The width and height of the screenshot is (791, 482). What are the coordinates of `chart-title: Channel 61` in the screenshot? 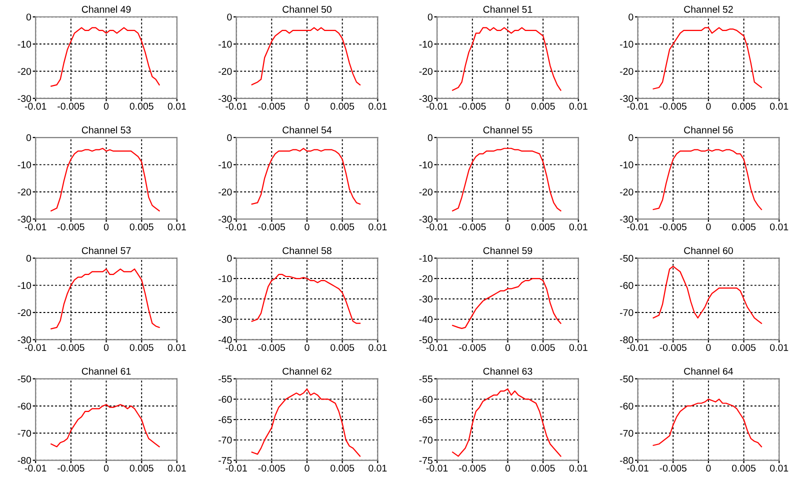 It's located at (106, 371).